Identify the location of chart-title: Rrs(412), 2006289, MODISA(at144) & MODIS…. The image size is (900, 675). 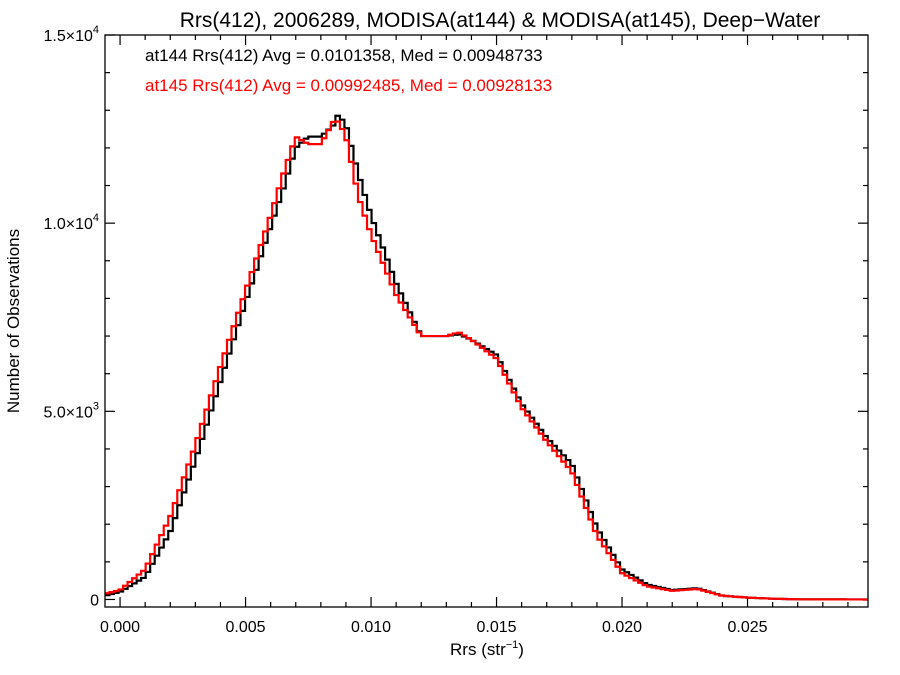
(500, 20).